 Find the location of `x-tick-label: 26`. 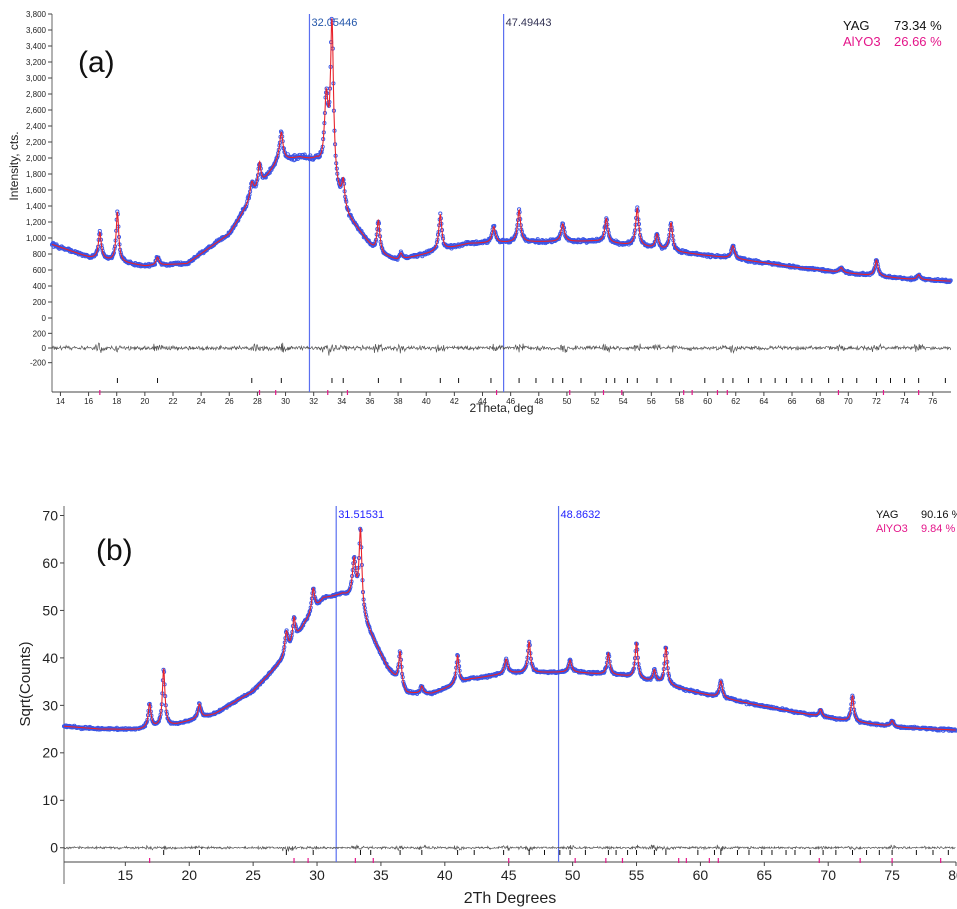

x-tick-label: 26 is located at coordinates (229, 401).